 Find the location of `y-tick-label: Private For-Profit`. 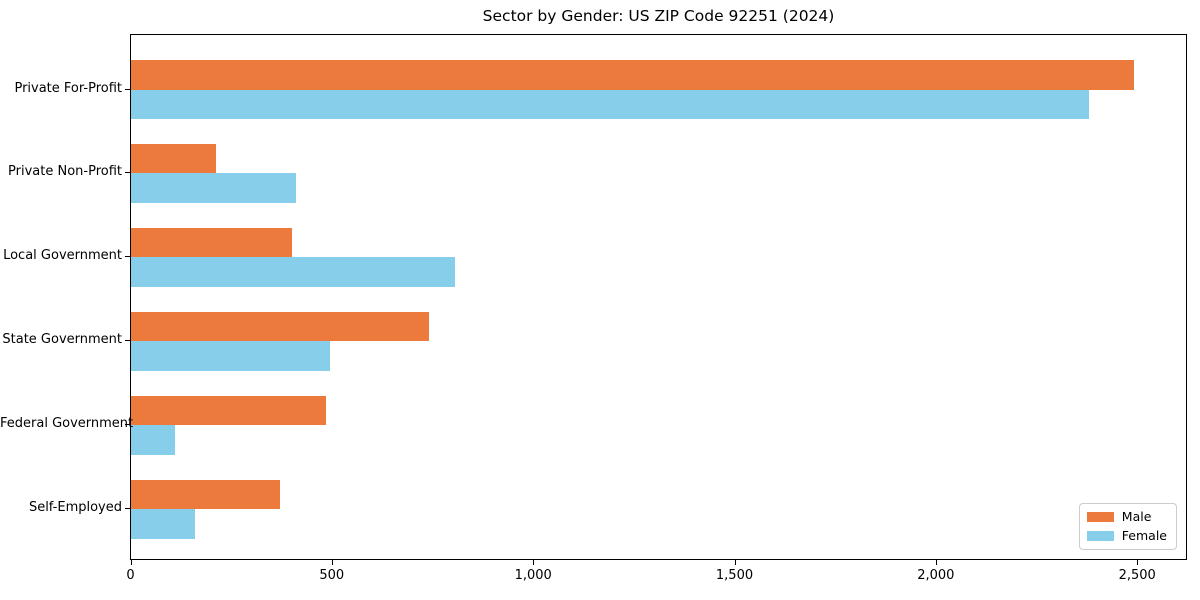

y-tick-label: Private For-Profit is located at coordinates (68, 88).